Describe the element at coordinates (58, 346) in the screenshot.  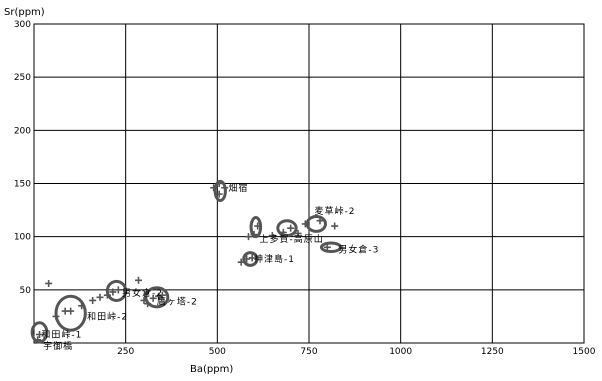
I see `point-label: 宇御橋` at that location.